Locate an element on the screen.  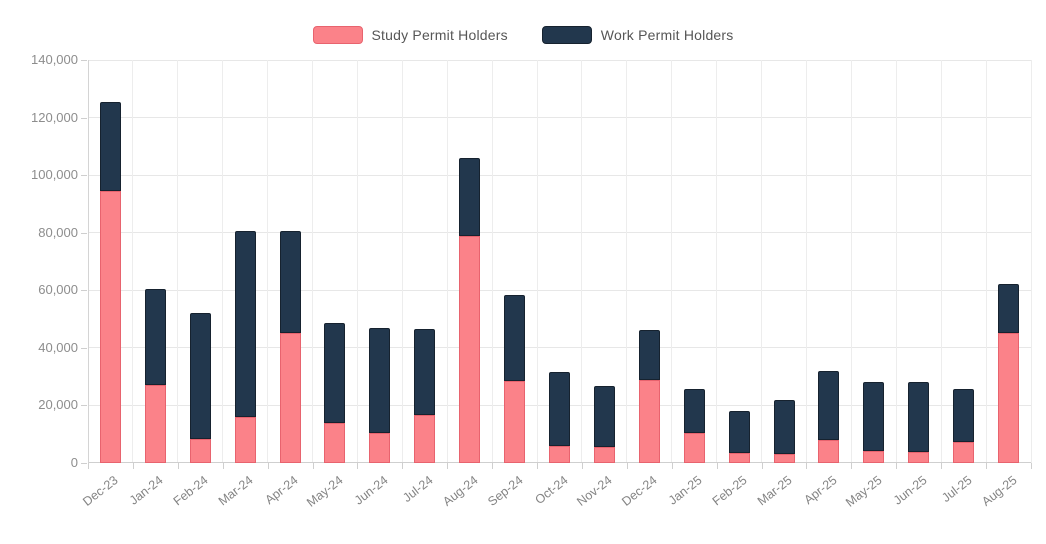
x-axis-label-feb-24: Feb-24 is located at coordinates (191, 491).